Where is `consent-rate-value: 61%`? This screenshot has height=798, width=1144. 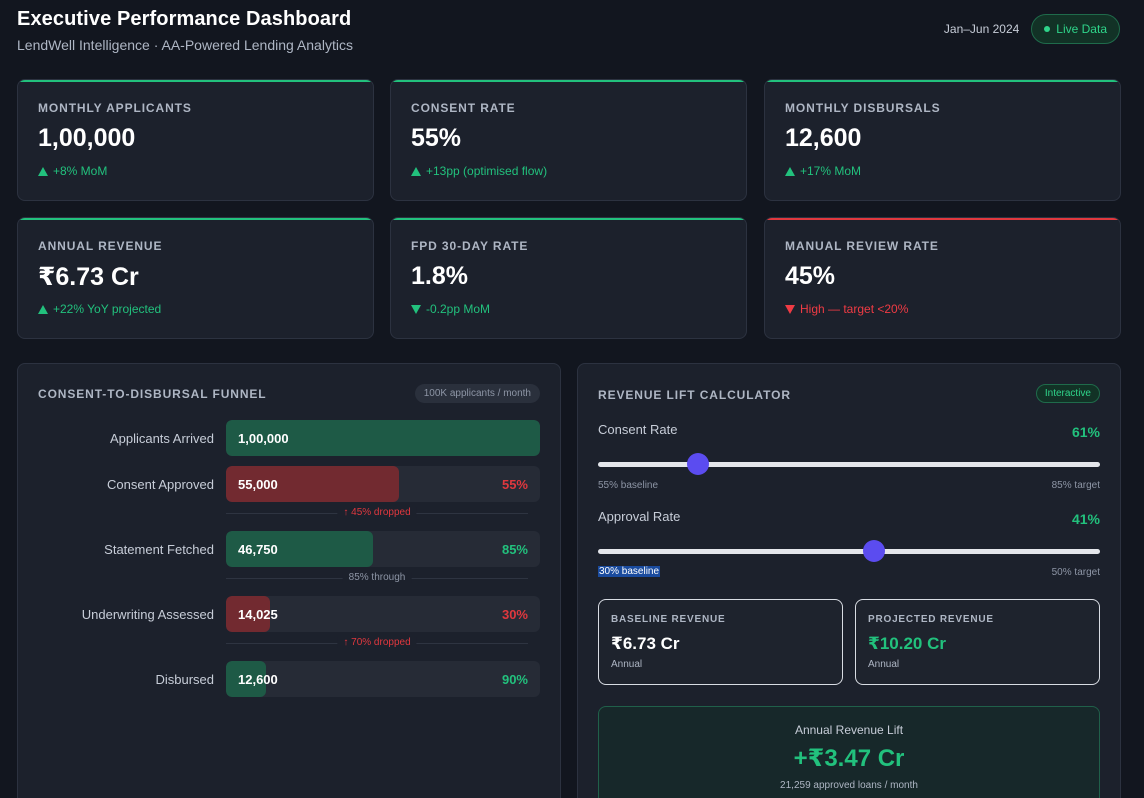 consent-rate-value: 61% is located at coordinates (1085, 432).